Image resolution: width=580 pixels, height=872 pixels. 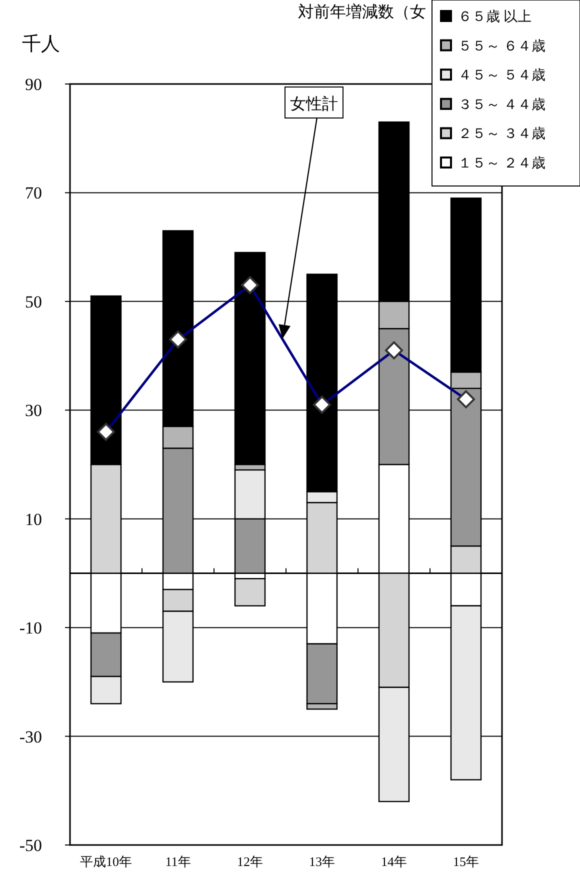 What do you see at coordinates (322, 861) in the screenshot?
I see `x-tick-label: 13年` at bounding box center [322, 861].